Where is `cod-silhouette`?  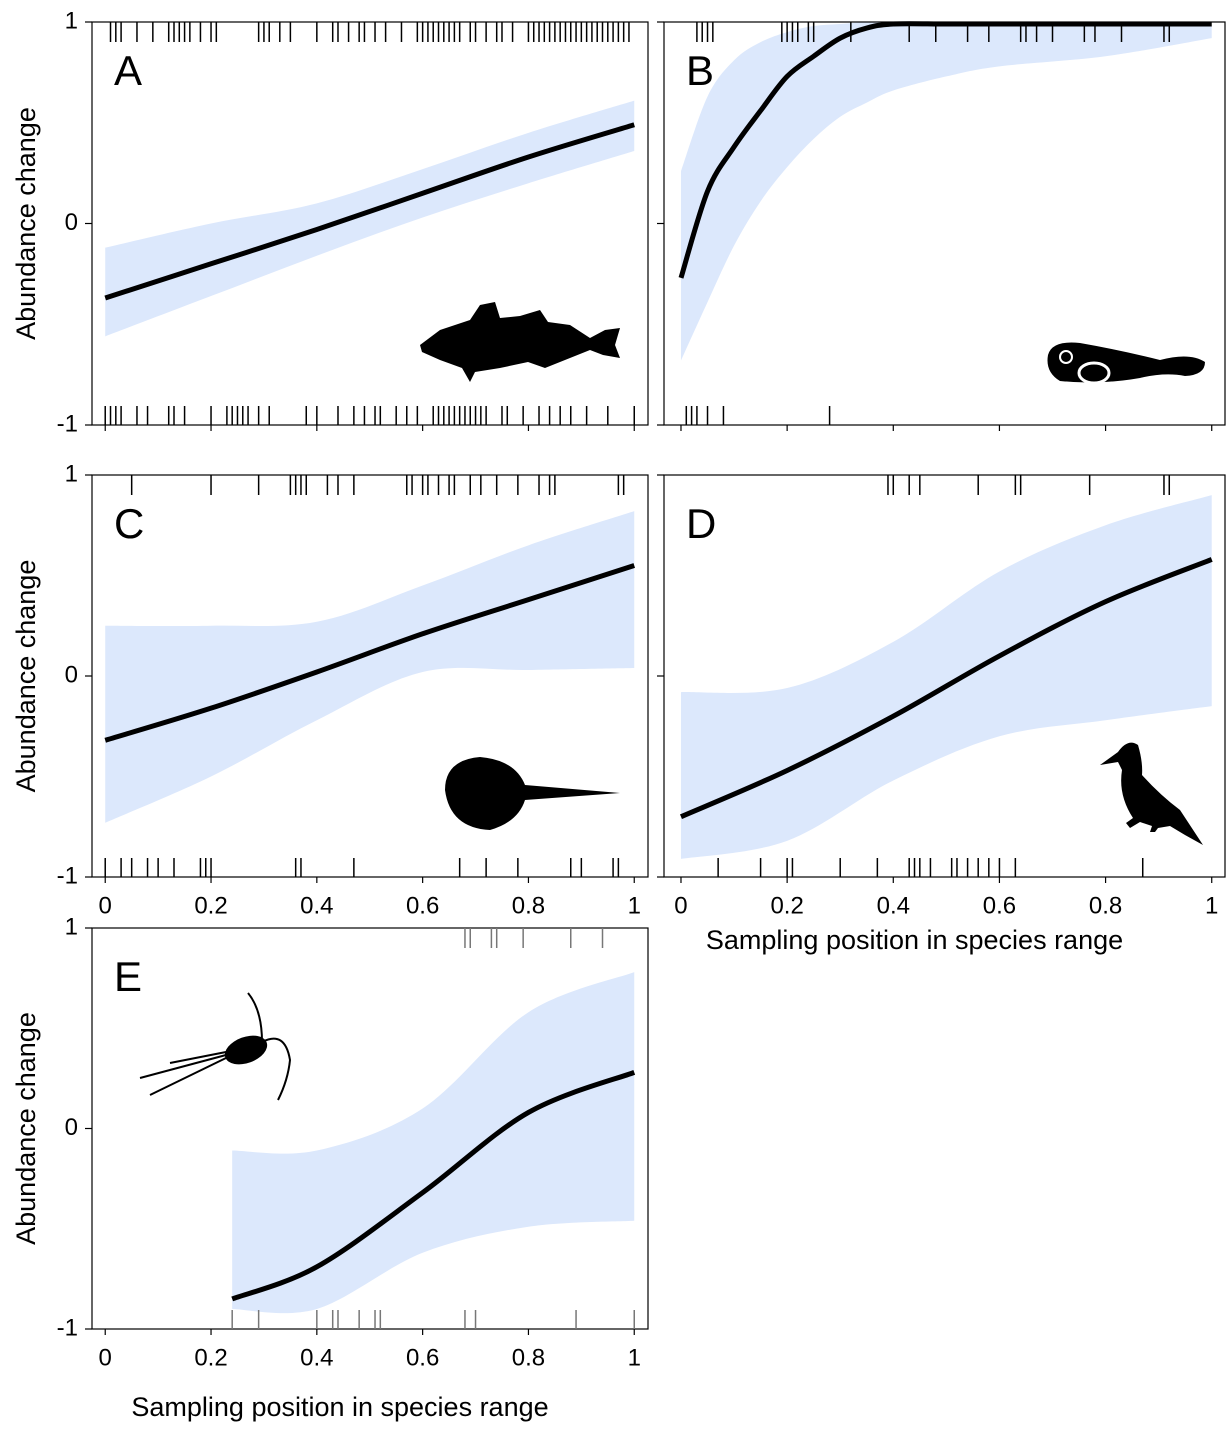 cod-silhouette is located at coordinates (520, 342).